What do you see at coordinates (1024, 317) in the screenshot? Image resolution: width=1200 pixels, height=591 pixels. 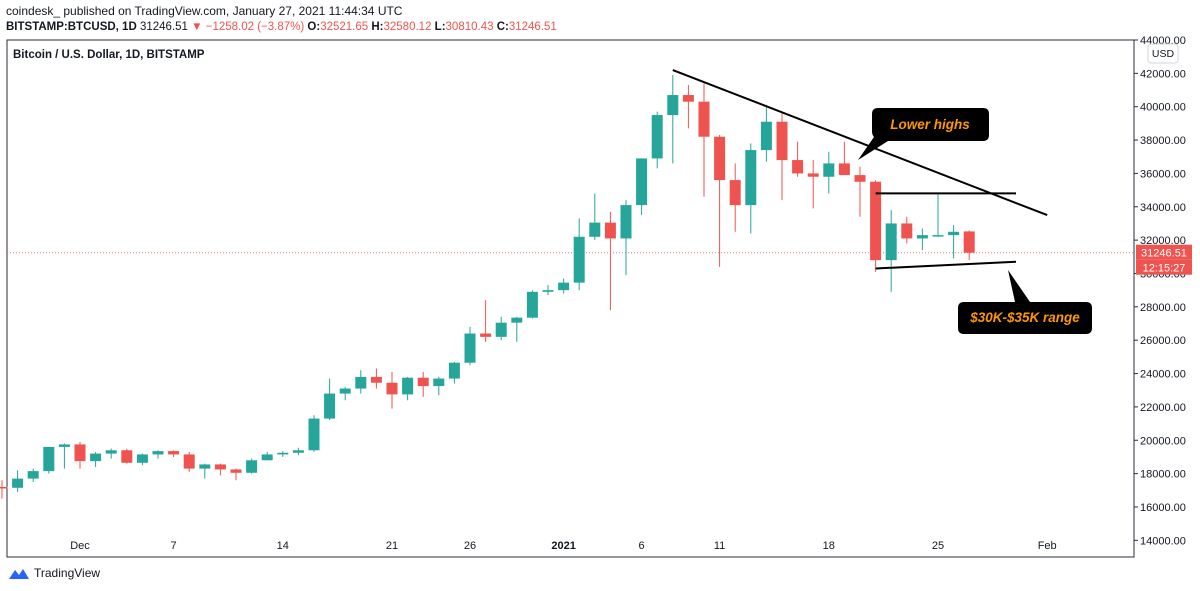 I see `range-label: $30K-$35K range` at bounding box center [1024, 317].